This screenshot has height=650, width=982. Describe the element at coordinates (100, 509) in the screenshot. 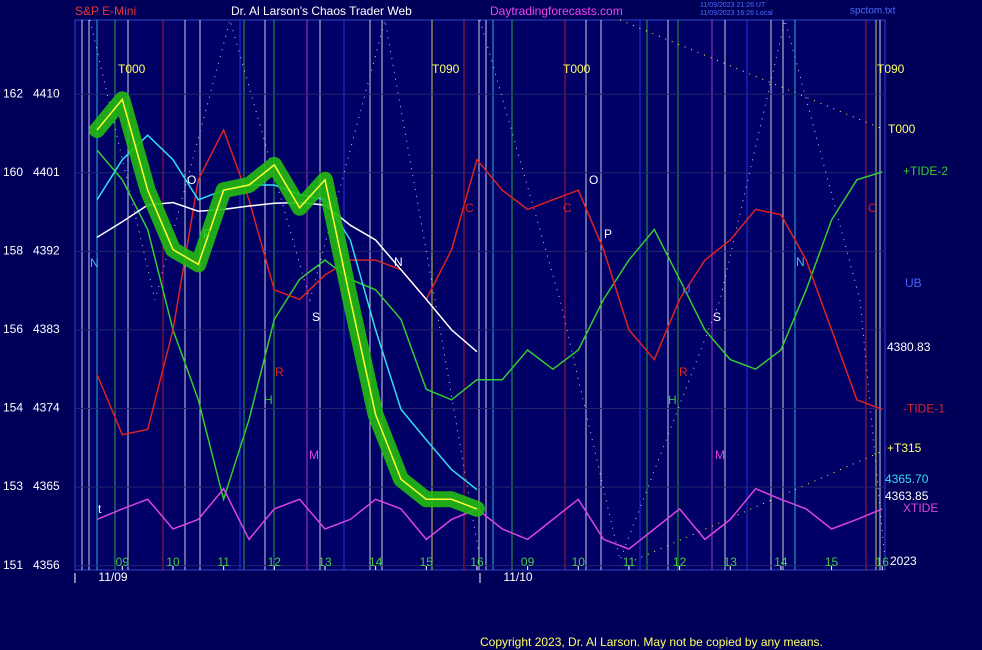

I see `annotation: t` at that location.